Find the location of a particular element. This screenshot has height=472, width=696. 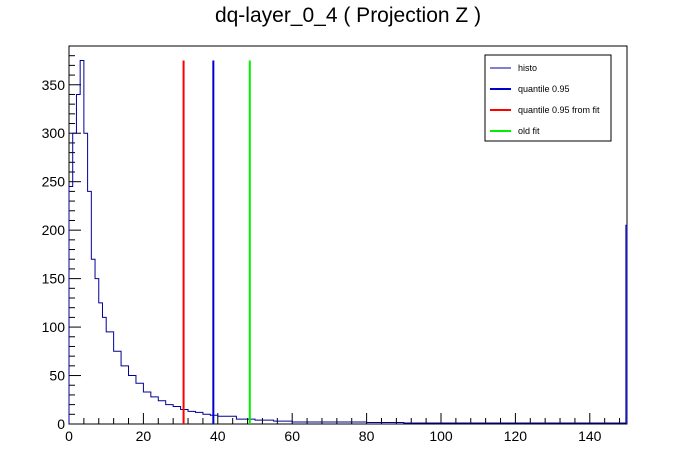

x-tick-label: 120 is located at coordinates (516, 436).